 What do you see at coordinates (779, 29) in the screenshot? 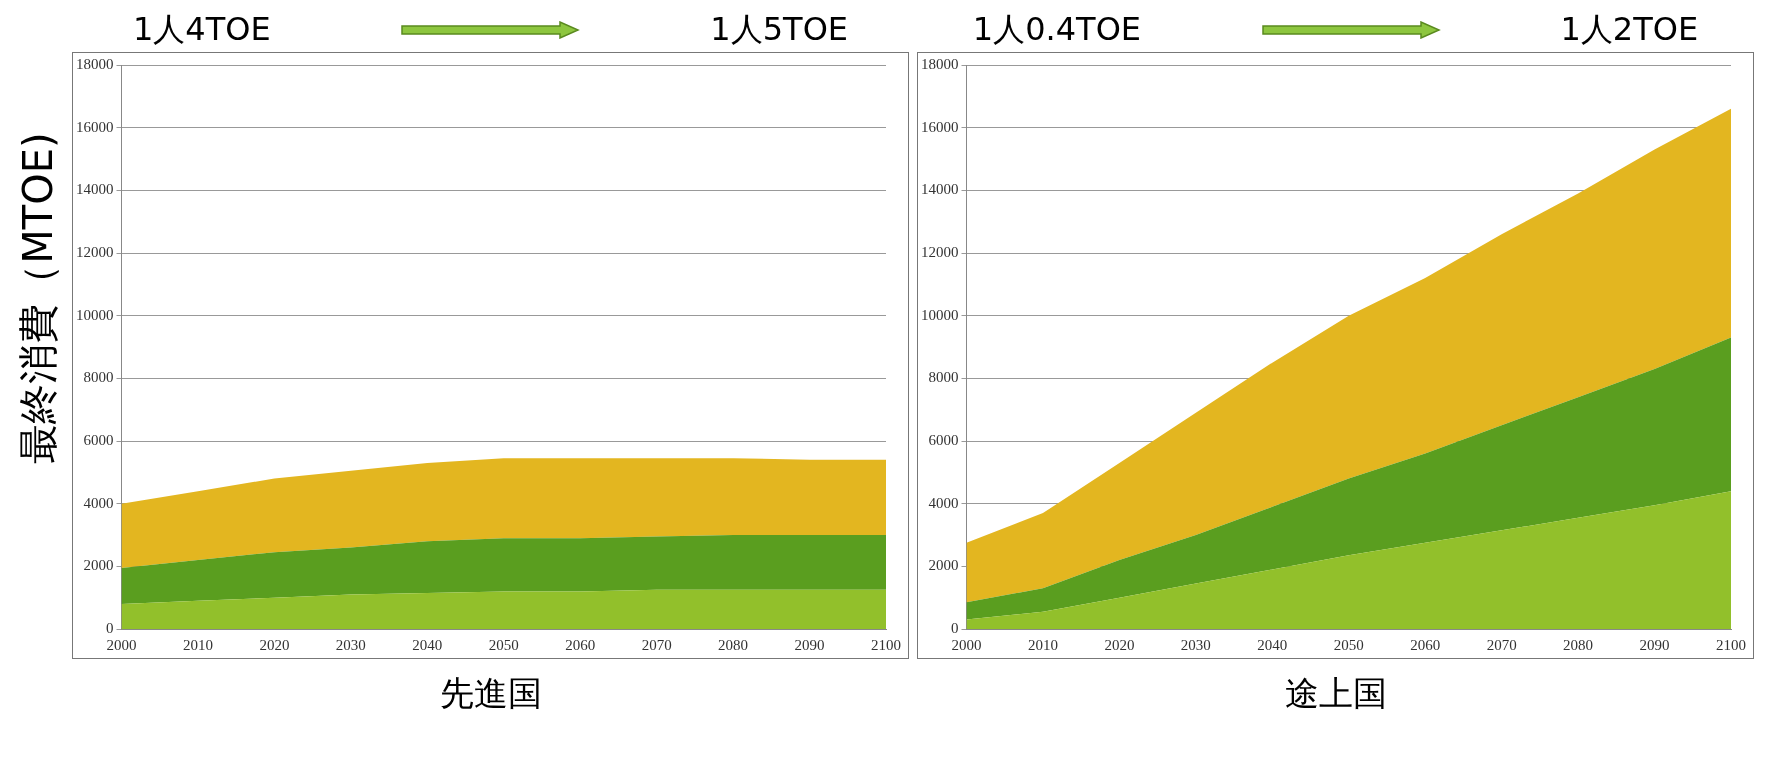
I see `text: 1人5TOE` at bounding box center [779, 29].